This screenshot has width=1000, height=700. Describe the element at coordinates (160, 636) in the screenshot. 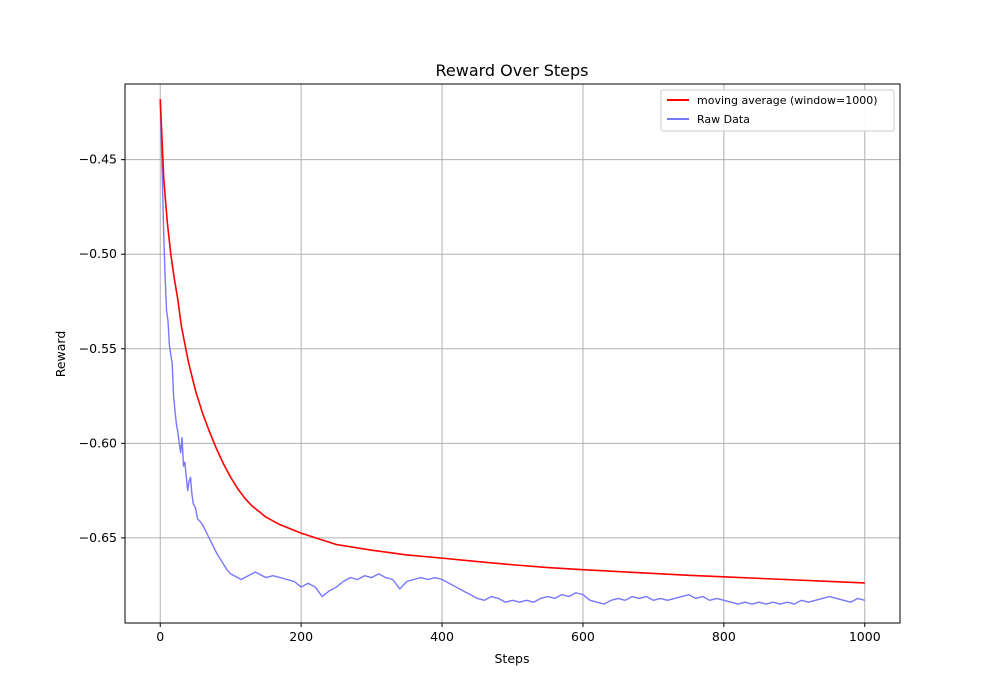

I see `x-tick-label: 0` at that location.